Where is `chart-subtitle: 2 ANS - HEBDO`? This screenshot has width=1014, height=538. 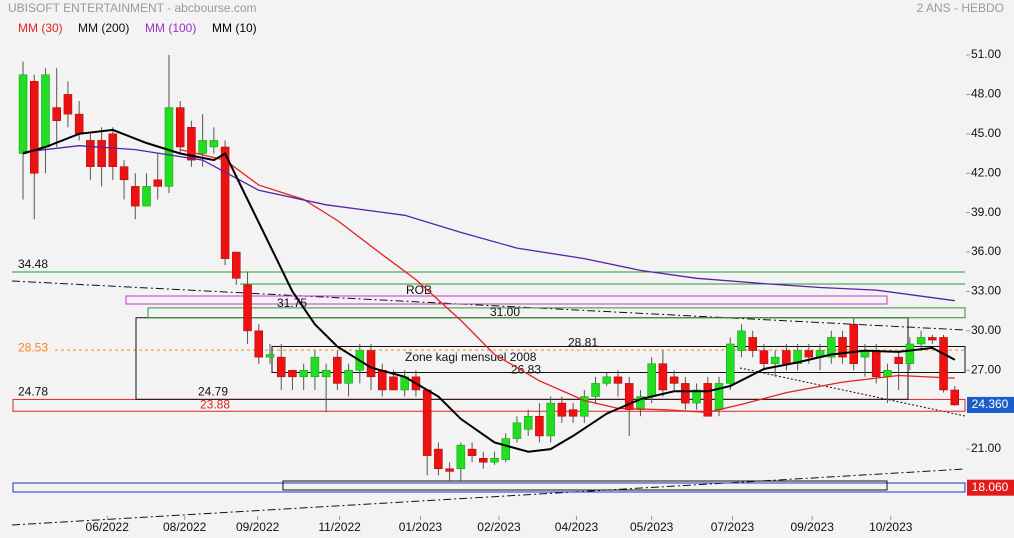
chart-subtitle: 2 ANS - HEBDO is located at coordinates (960, 8).